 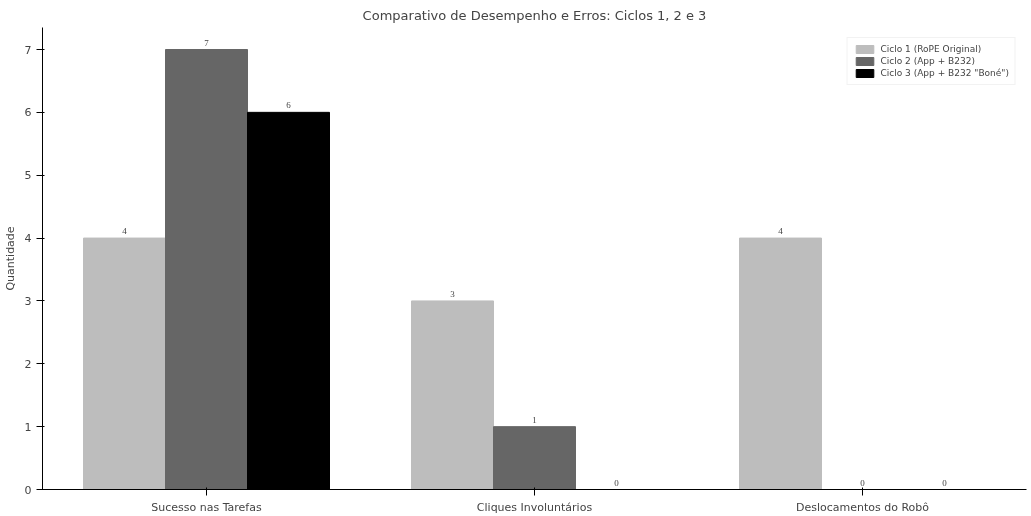 What do you see at coordinates (28, 427) in the screenshot?
I see `y-tick-label: 1` at bounding box center [28, 427].